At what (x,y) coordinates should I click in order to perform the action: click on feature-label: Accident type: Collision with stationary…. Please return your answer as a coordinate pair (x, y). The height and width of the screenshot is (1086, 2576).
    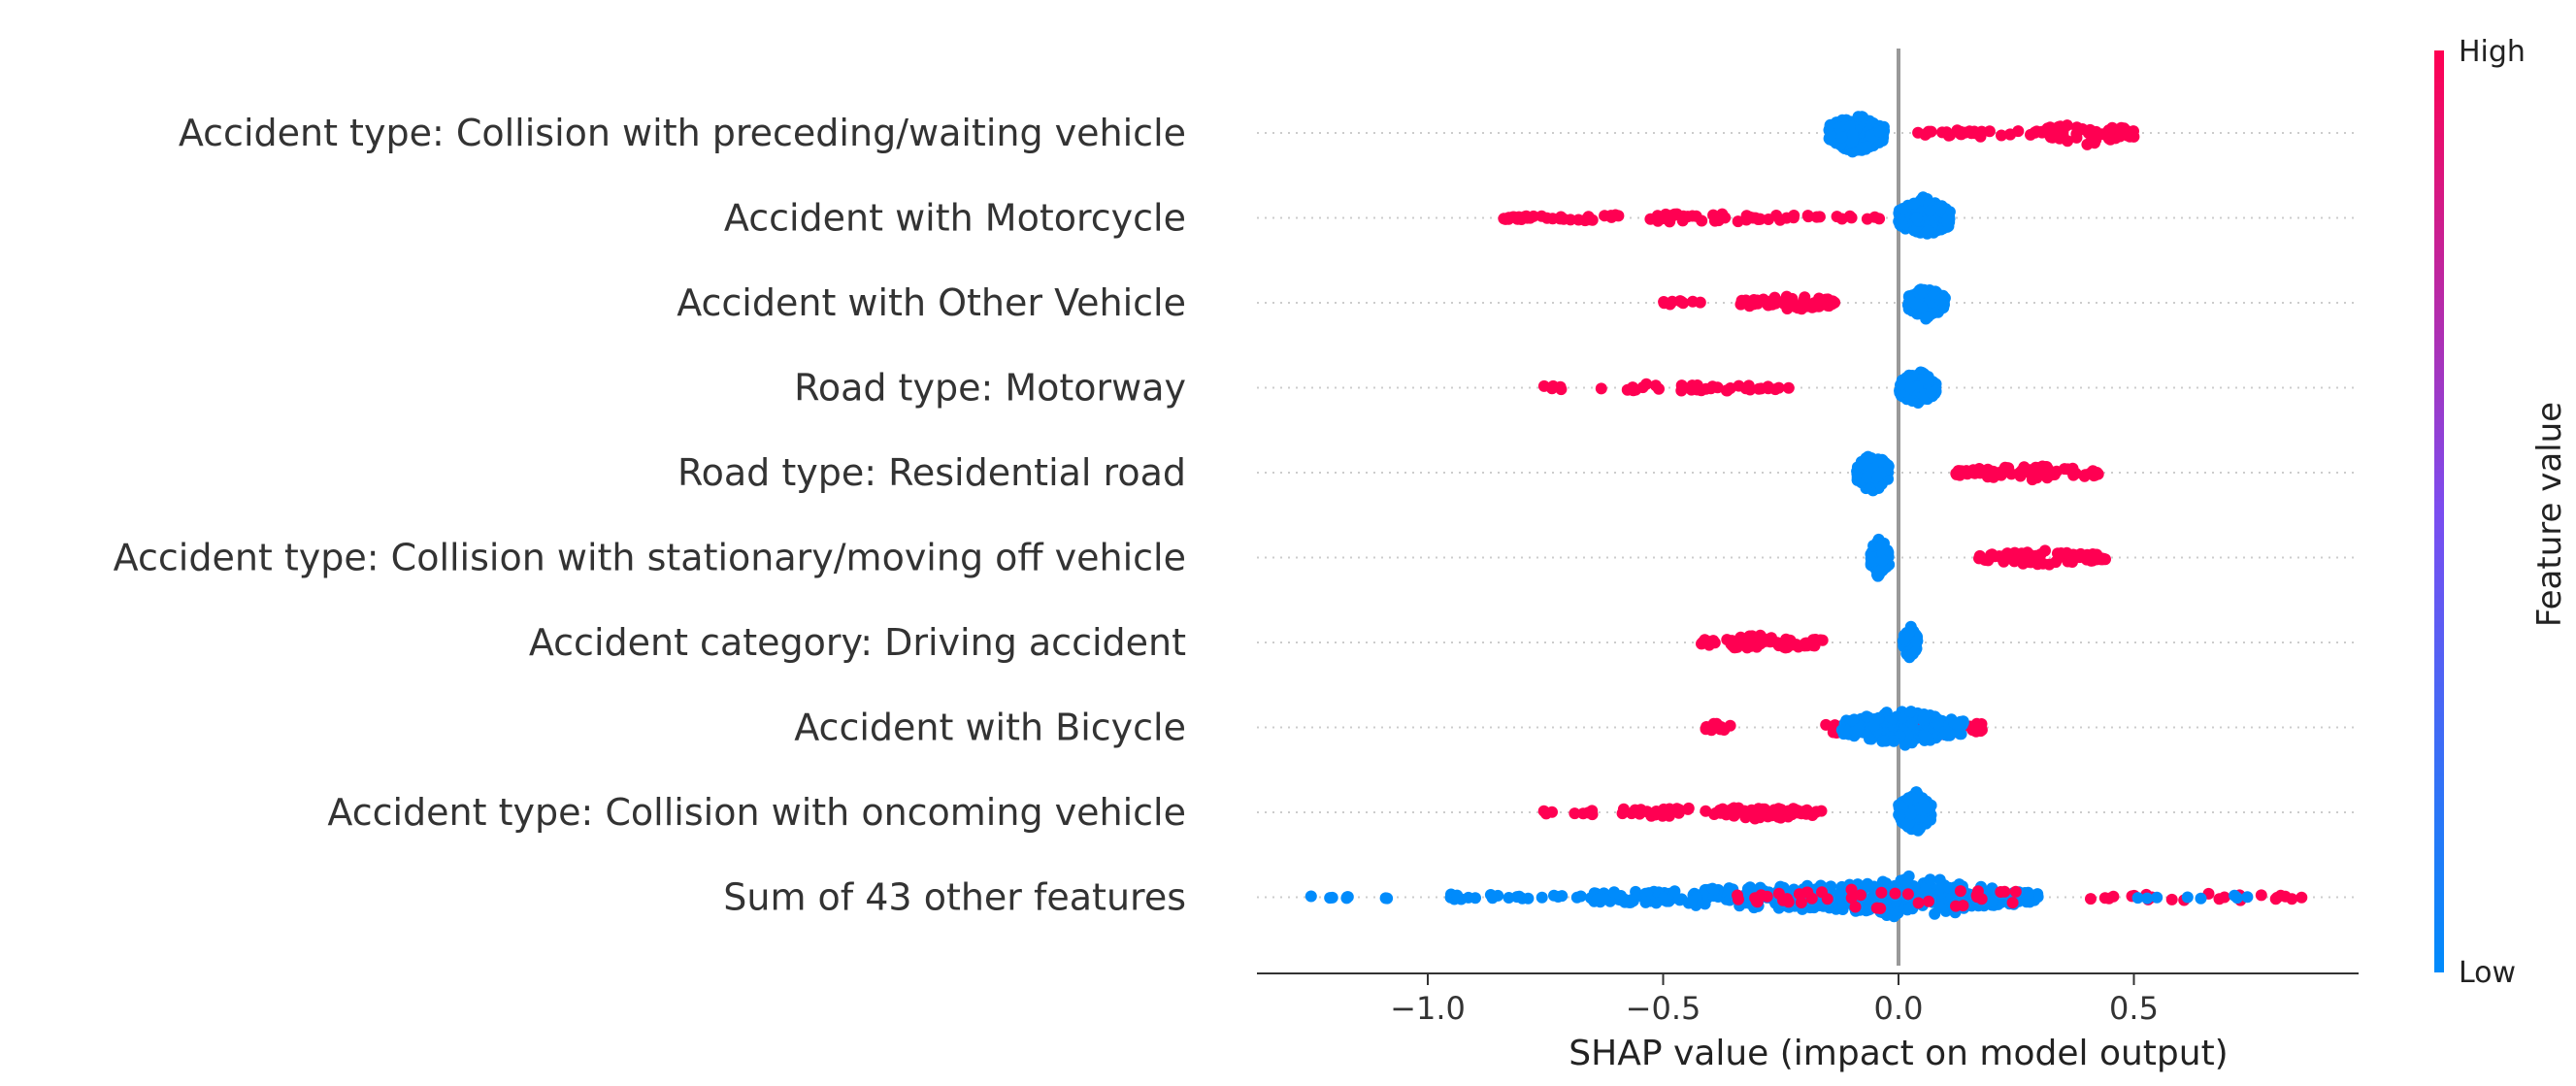
    Looking at the image, I should click on (650, 558).